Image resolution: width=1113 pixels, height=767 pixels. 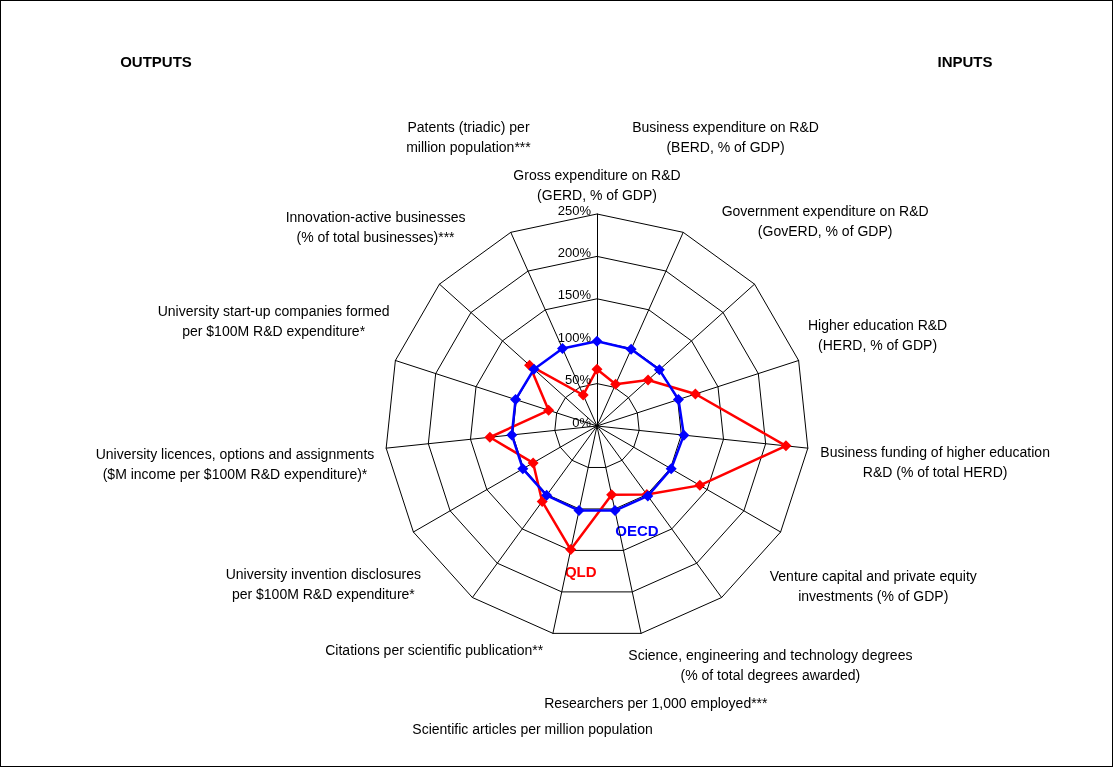 What do you see at coordinates (770, 664) in the screenshot?
I see `spoke-label: Science, engineering and technology degrees (% of total degrees awarded)` at bounding box center [770, 664].